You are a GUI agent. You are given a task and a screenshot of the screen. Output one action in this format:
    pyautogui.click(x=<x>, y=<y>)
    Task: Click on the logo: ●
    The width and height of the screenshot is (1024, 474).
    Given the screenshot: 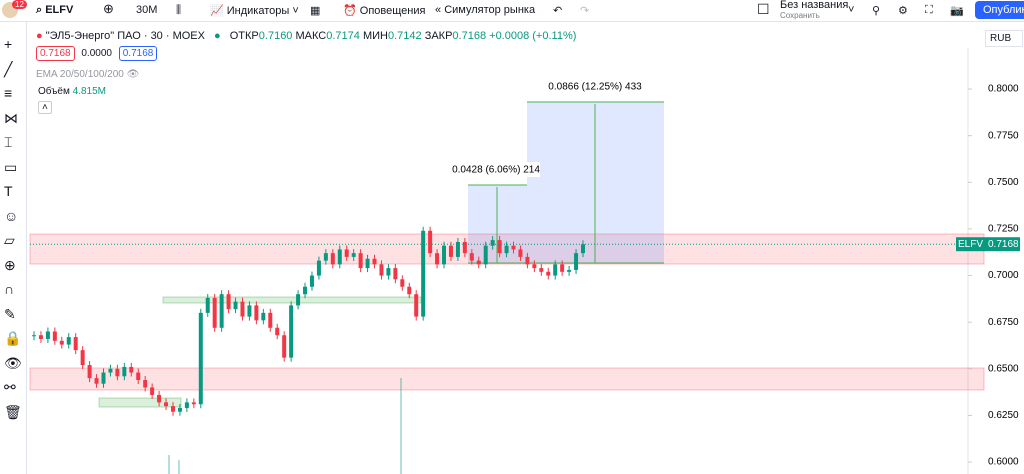 What is the action you would take?
    pyautogui.click(x=39, y=36)
    